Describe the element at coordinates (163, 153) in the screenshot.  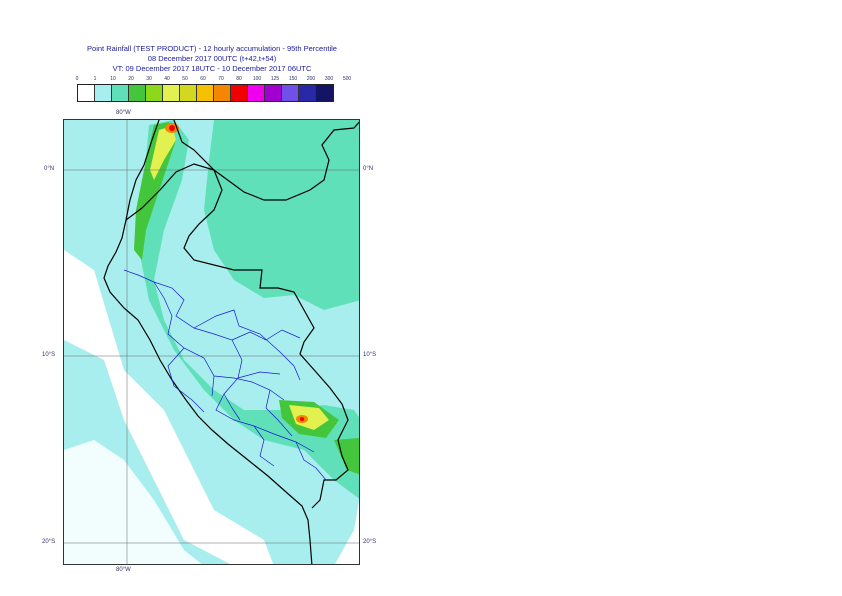
I see `rainfall-area-very-heavy` at that location.